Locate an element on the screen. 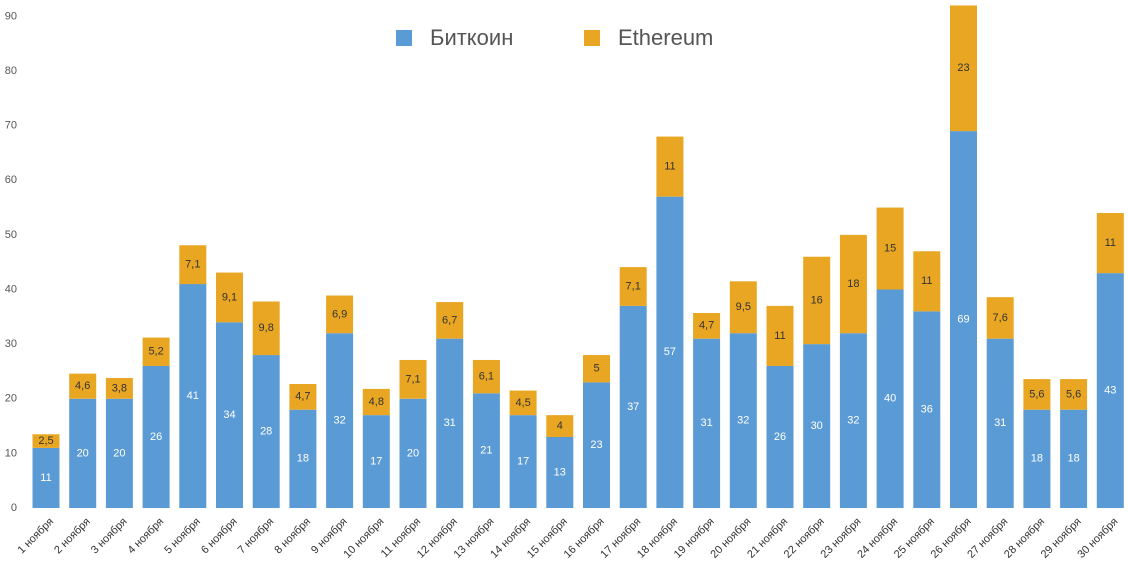  data-label: 30 is located at coordinates (817, 426).